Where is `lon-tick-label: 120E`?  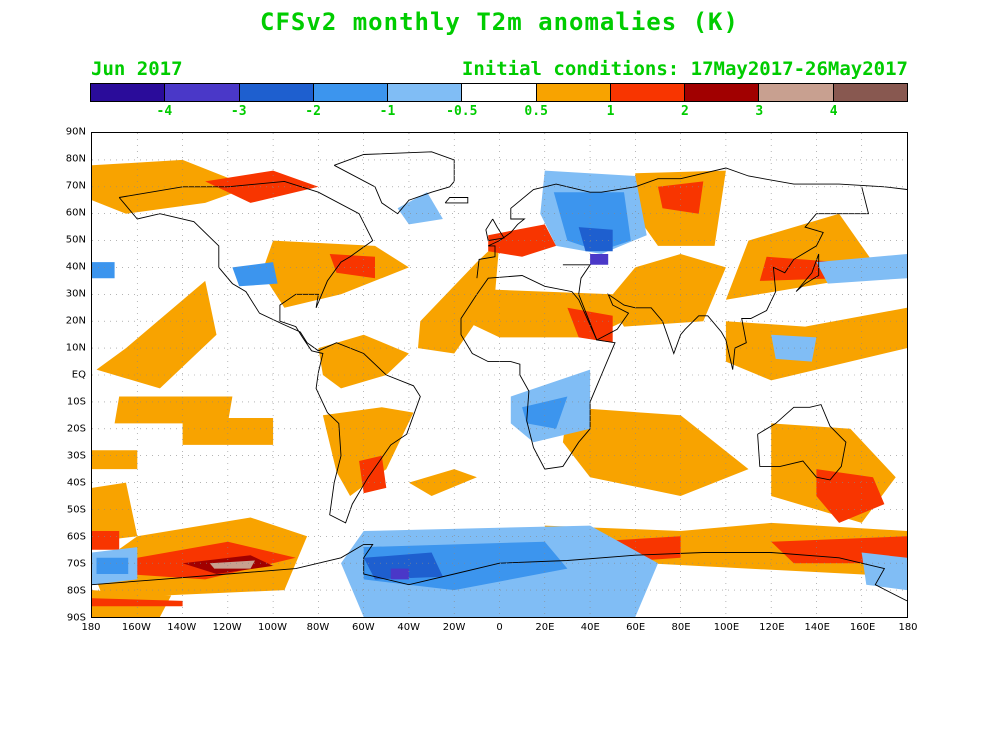
lon-tick-label: 120E is located at coordinates (772, 627).